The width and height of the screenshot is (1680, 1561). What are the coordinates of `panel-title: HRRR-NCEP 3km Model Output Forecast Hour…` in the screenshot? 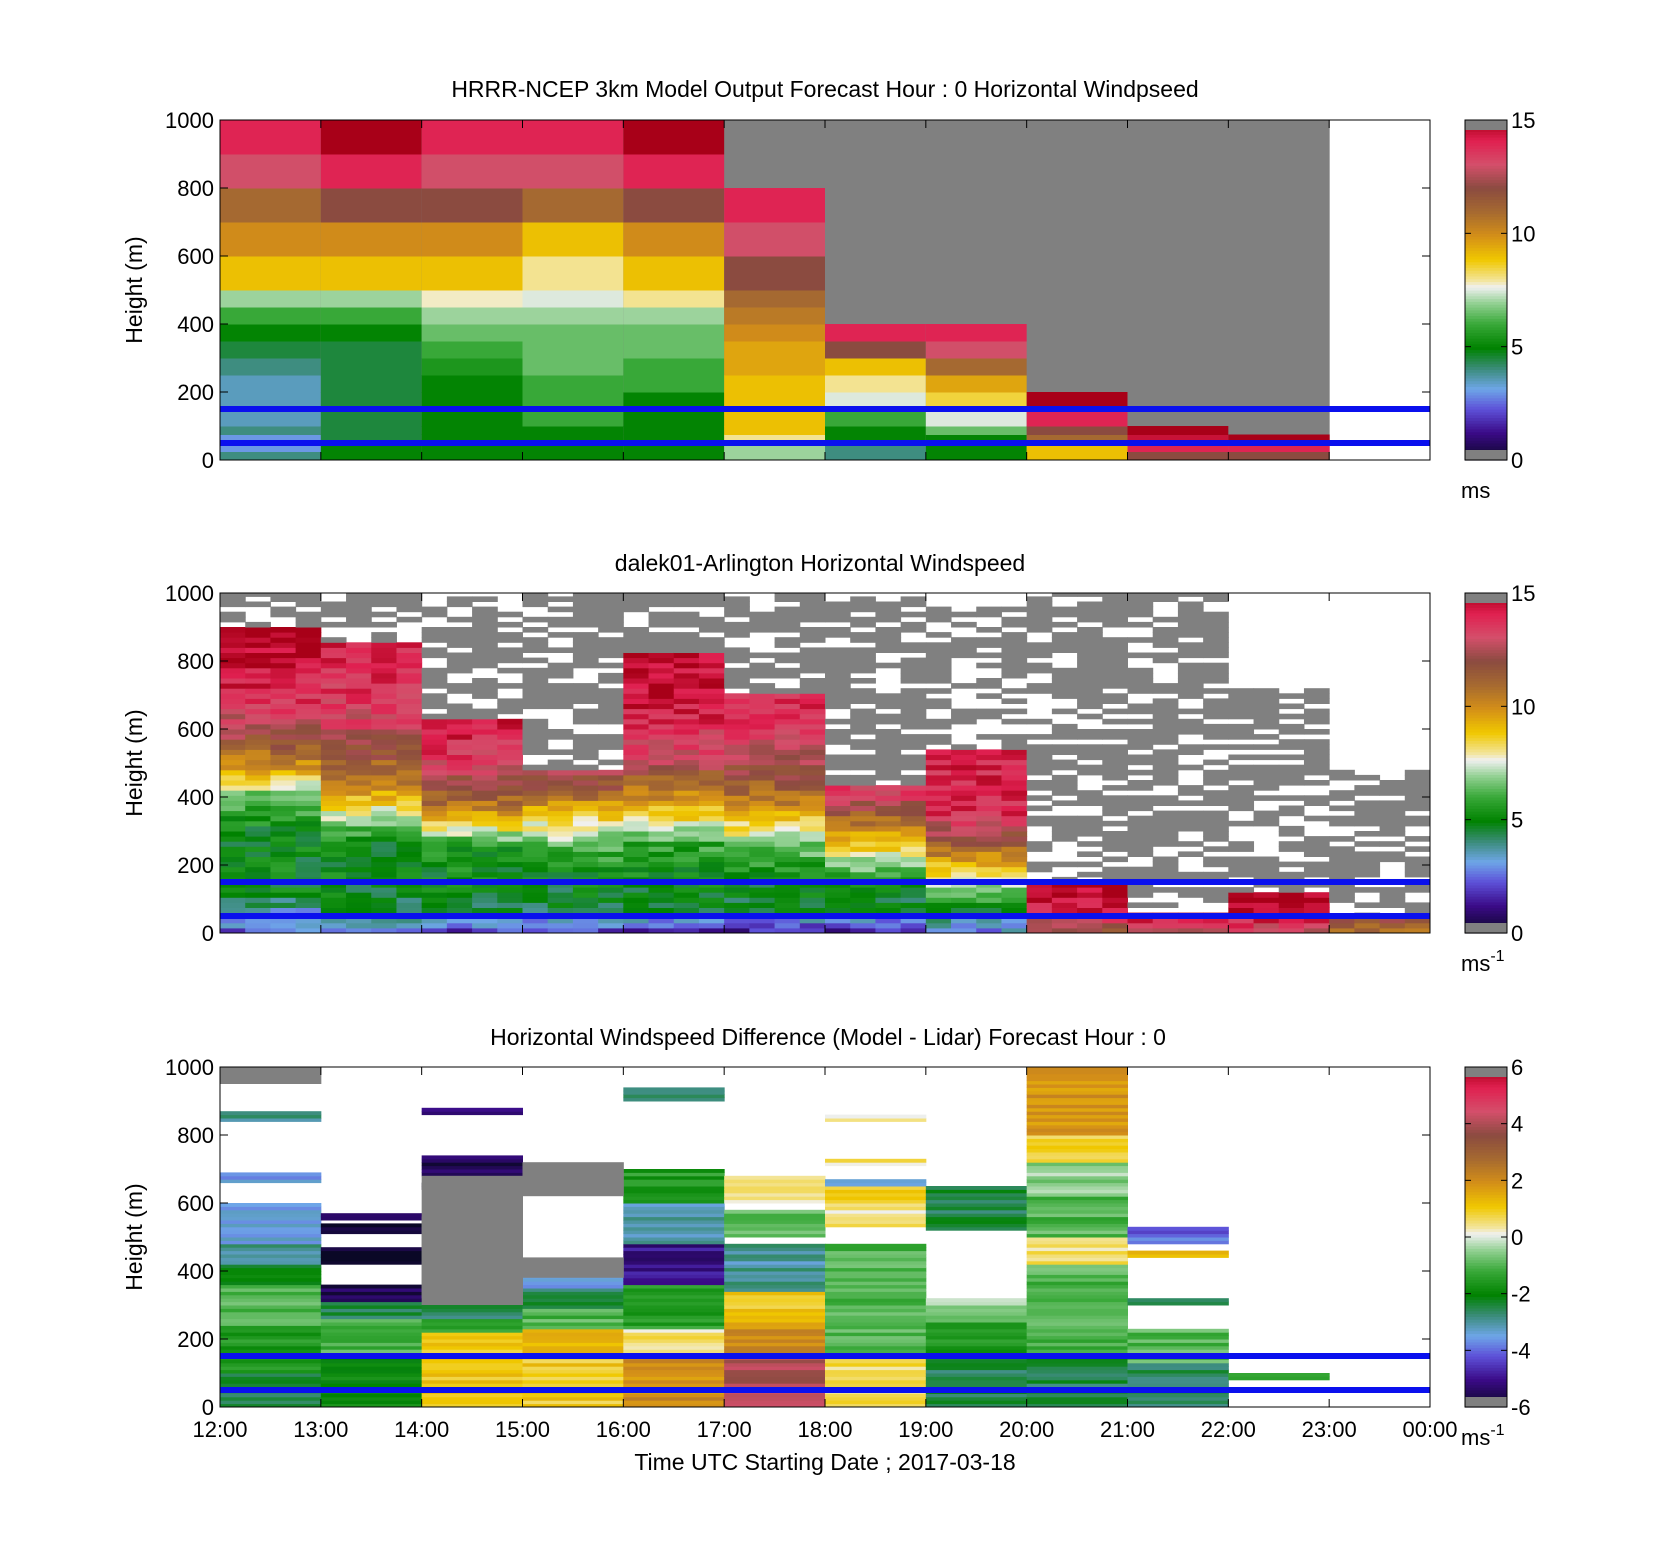 It's located at (824, 89).